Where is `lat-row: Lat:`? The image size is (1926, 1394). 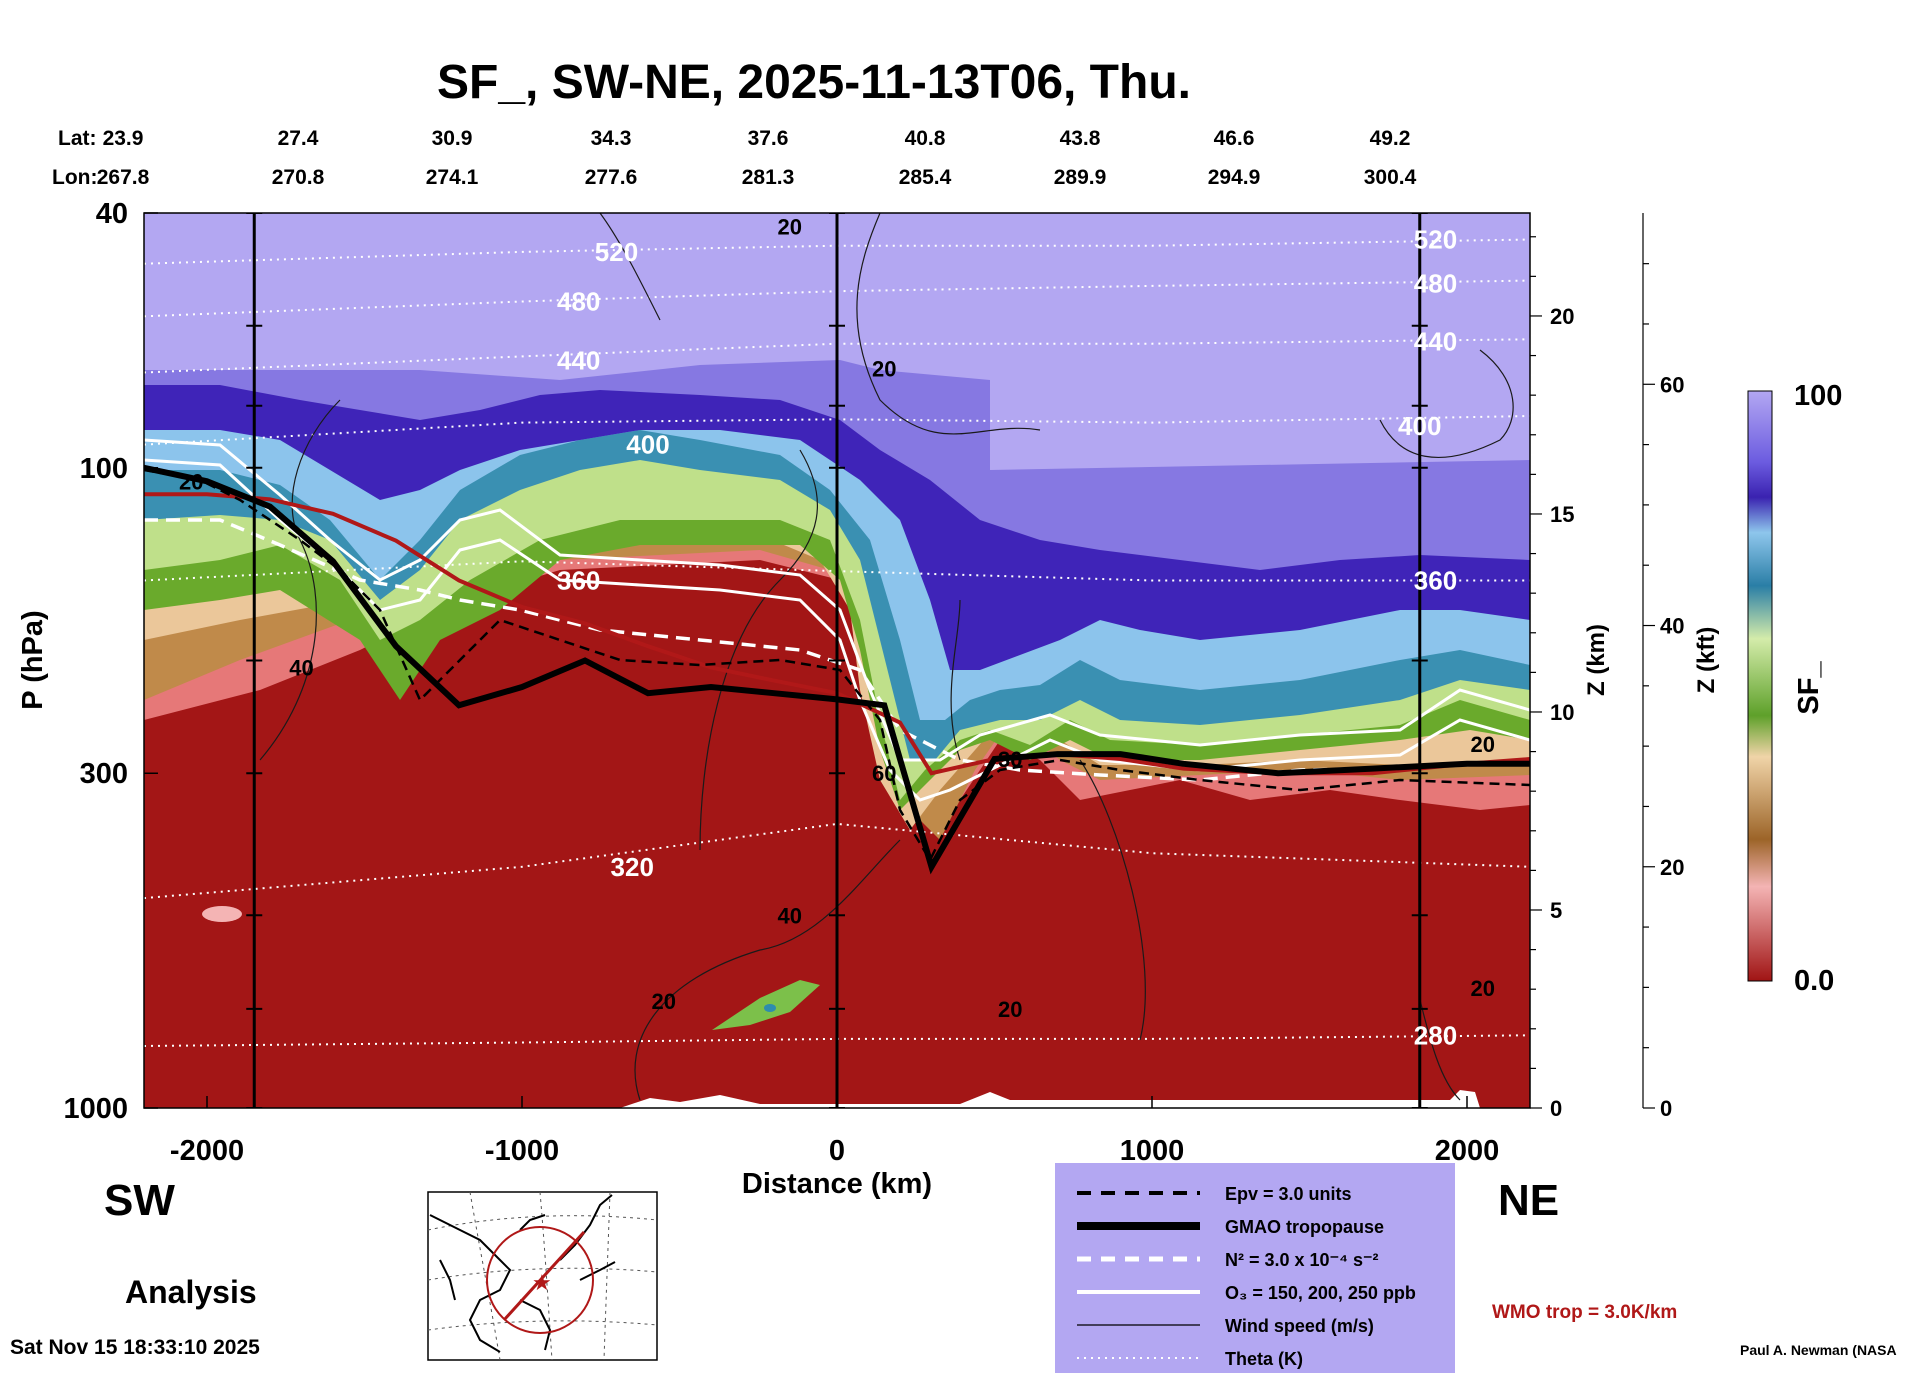 lat-row: Lat: is located at coordinates (77, 138).